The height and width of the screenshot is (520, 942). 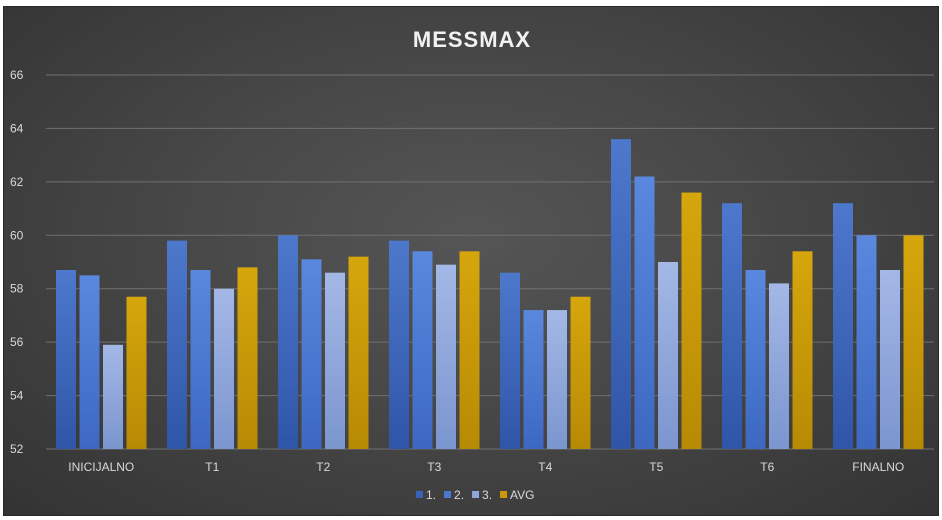 I want to click on x-category-label: INICIJALNO, so click(x=101, y=467).